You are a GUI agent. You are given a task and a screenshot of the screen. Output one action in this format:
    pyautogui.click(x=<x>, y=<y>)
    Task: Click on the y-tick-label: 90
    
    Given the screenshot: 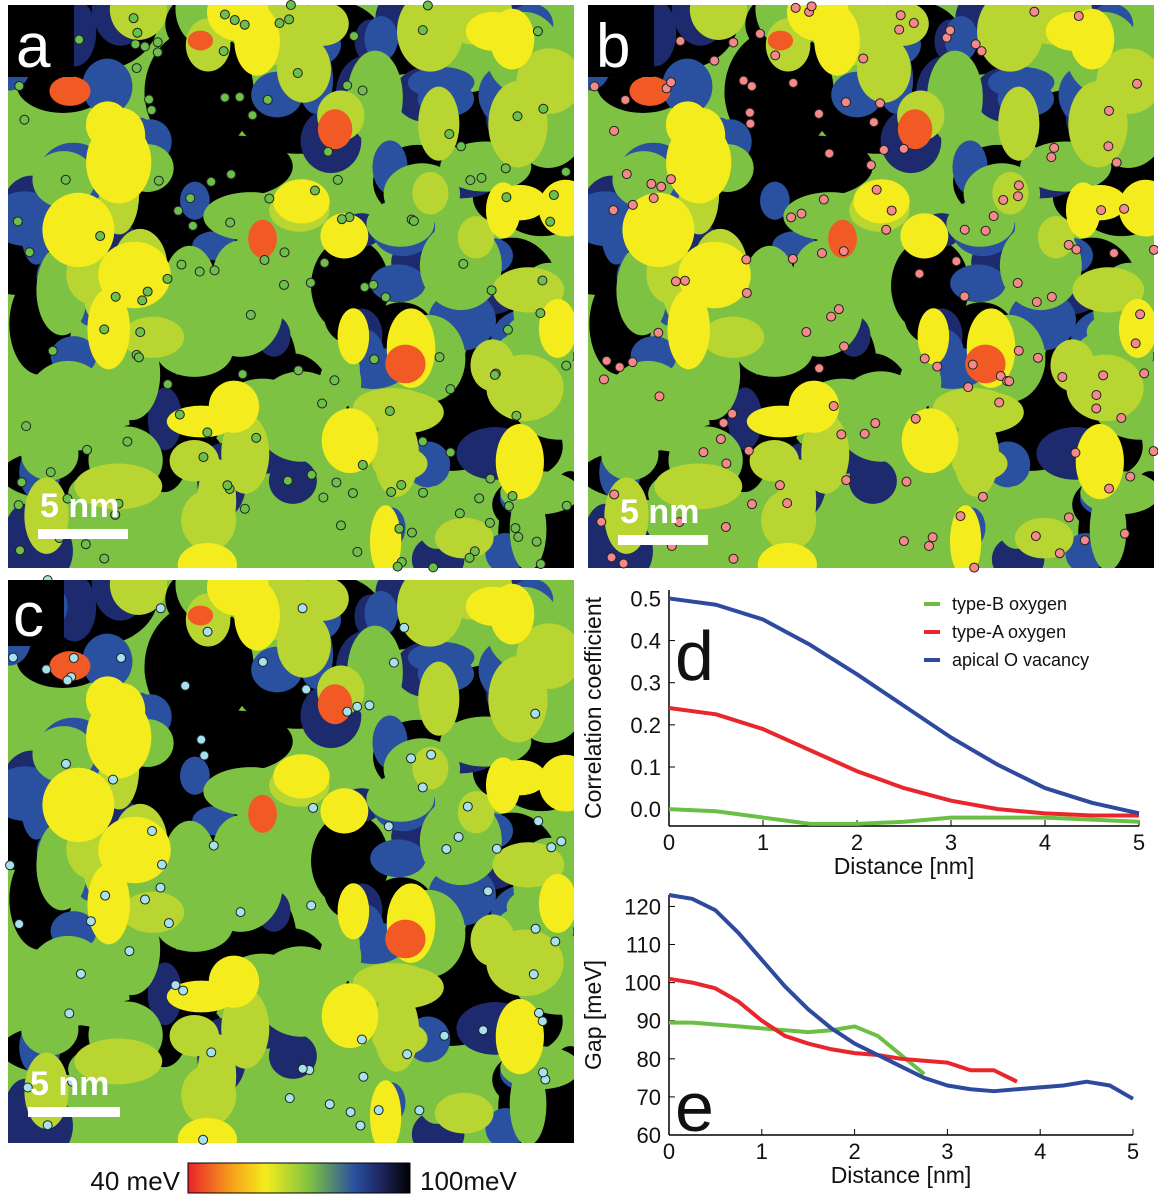 What is the action you would take?
    pyautogui.click(x=649, y=1021)
    